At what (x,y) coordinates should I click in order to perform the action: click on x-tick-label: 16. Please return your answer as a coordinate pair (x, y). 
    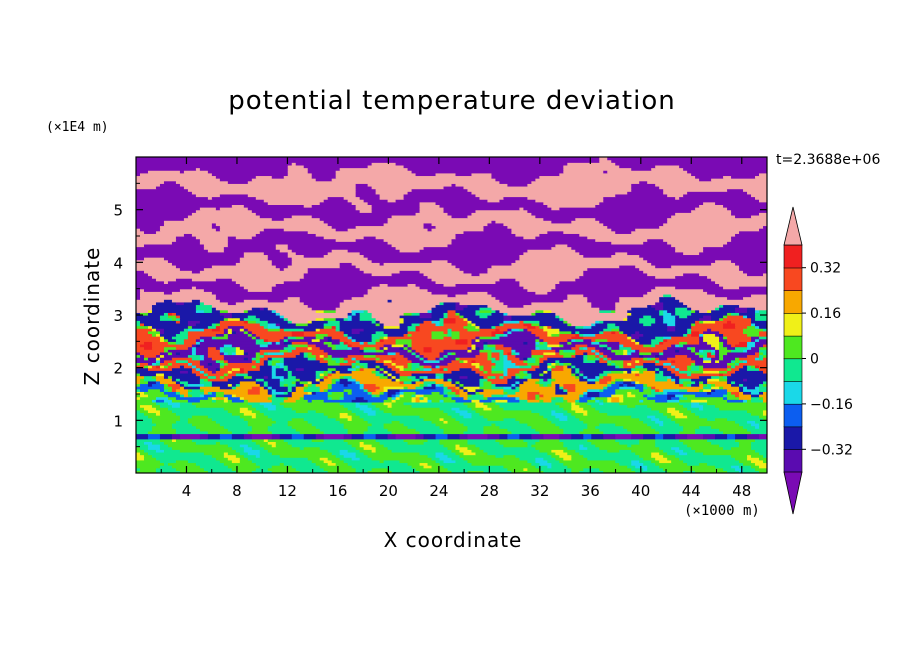
    Looking at the image, I should click on (337, 491).